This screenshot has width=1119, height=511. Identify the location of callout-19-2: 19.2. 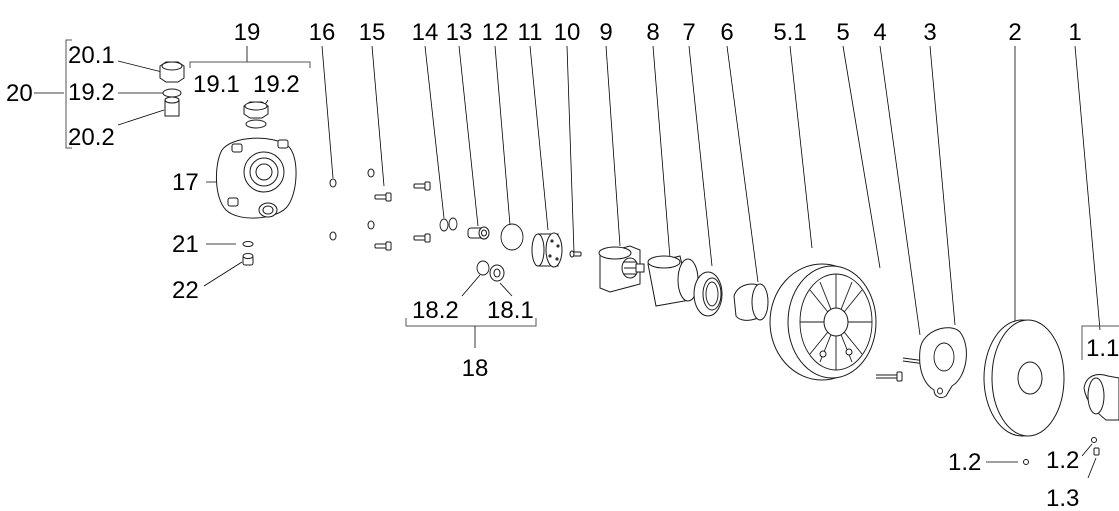
(276, 84).